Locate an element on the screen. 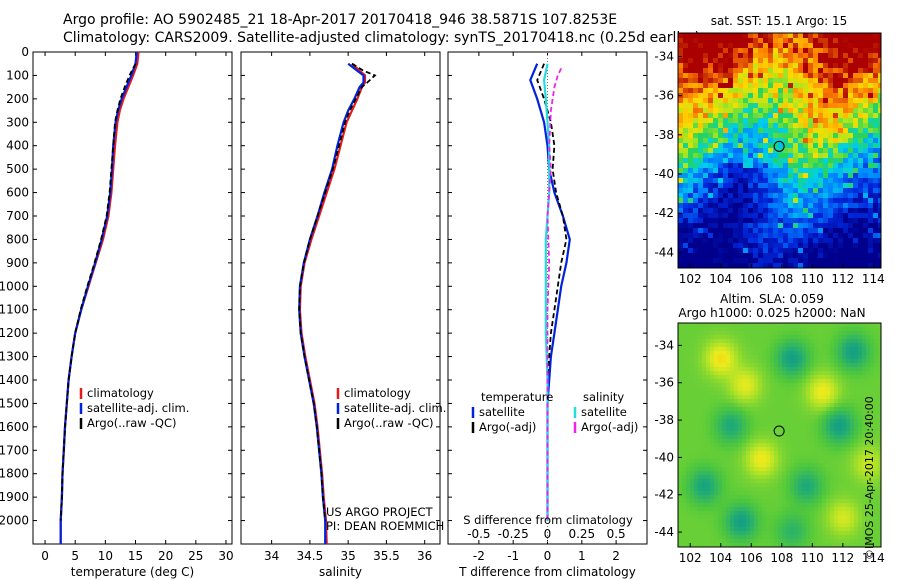  y-tick-label: 900 is located at coordinates (17, 263).